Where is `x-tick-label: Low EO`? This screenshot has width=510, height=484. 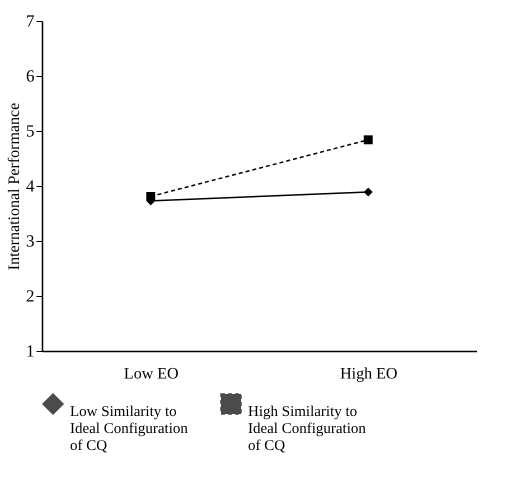
x-tick-label: Low EO is located at coordinates (151, 374).